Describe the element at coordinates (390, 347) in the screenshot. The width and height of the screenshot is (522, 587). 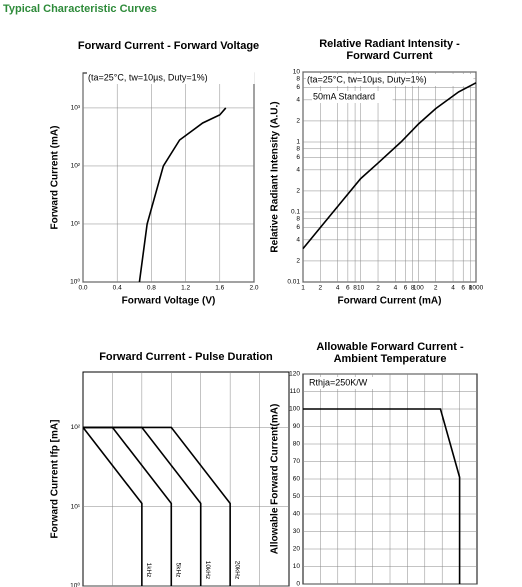
I see `chart-title: Allowable Forward Current -` at that location.